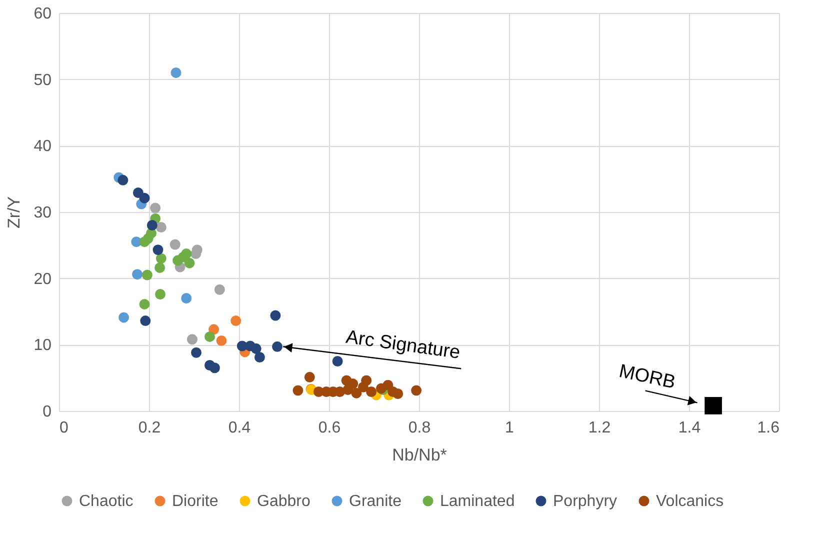 Image resolution: width=823 pixels, height=554 pixels. What do you see at coordinates (43, 14) in the screenshot?
I see `y-tick-label: 60` at bounding box center [43, 14].